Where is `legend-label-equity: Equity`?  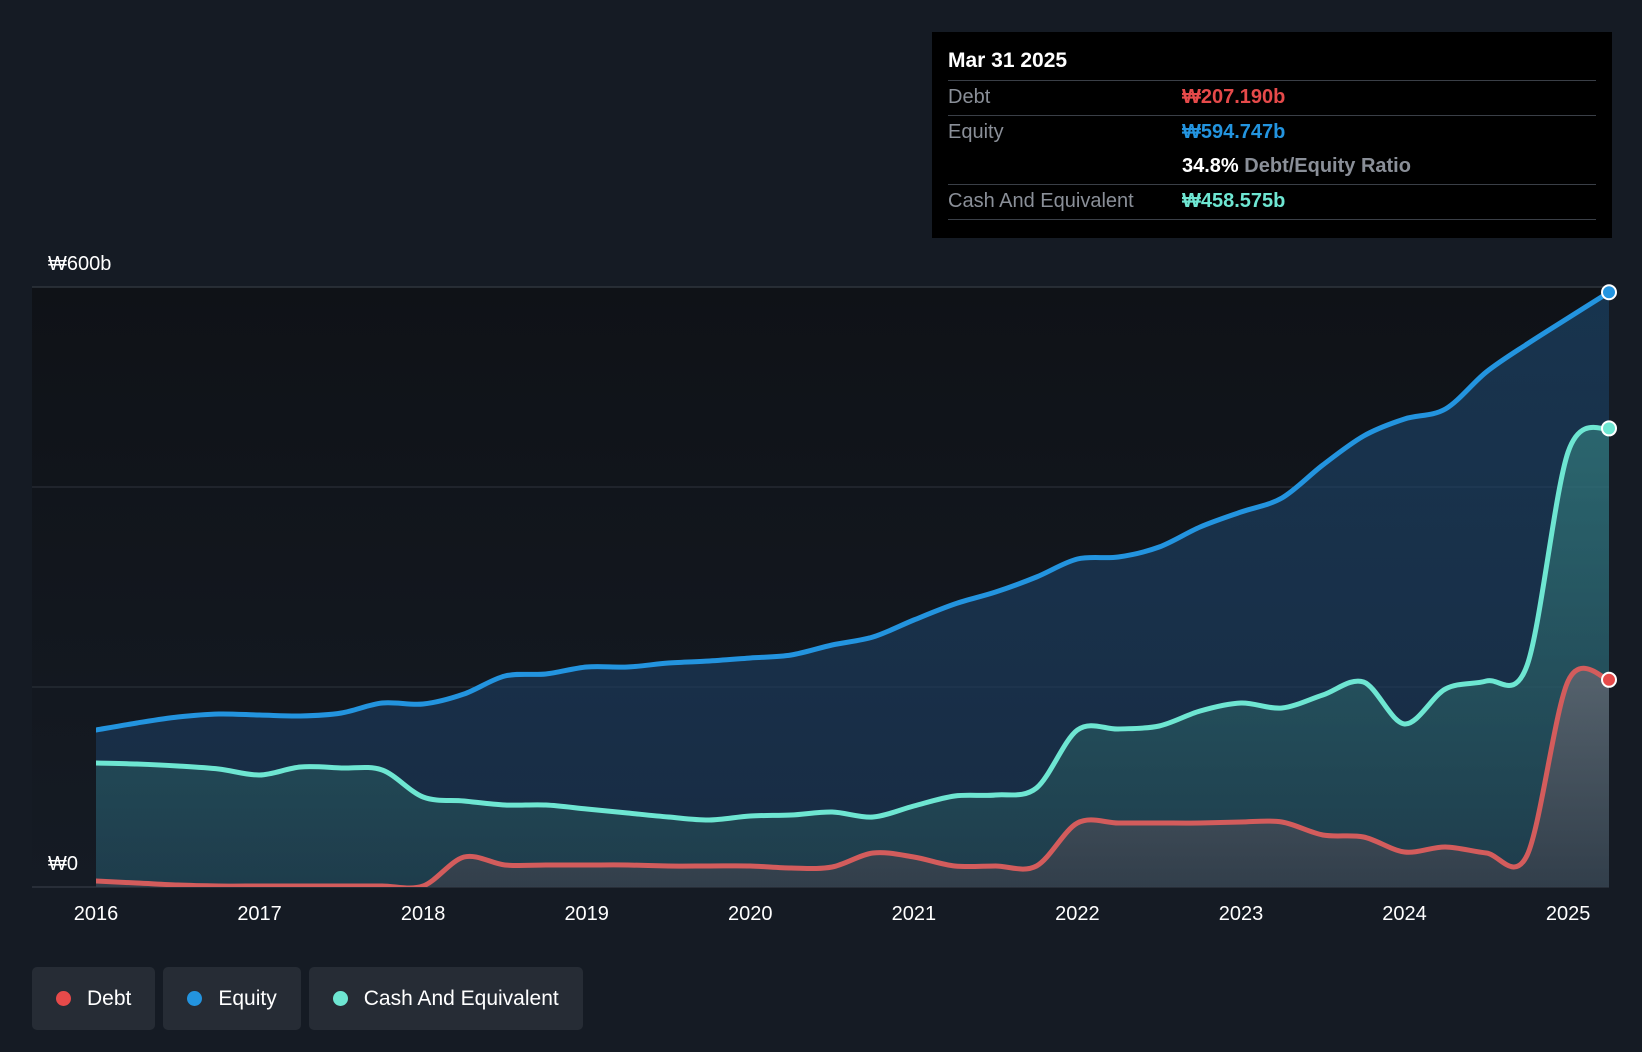 legend-label-equity: Equity is located at coordinates (247, 998).